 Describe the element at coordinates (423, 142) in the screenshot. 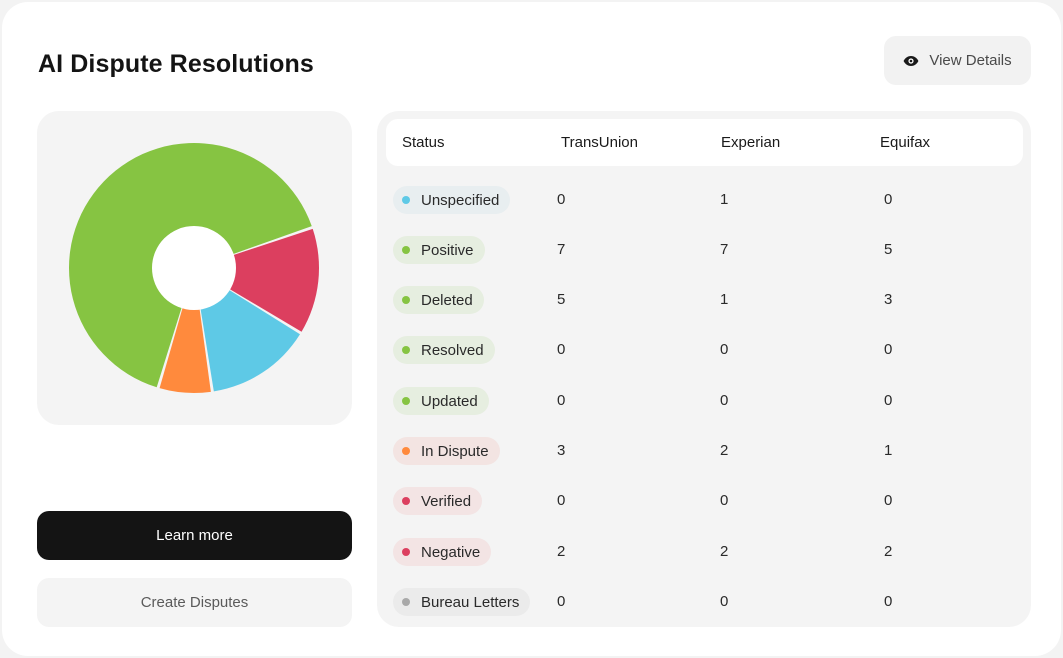

I see `header-status: Status` at that location.